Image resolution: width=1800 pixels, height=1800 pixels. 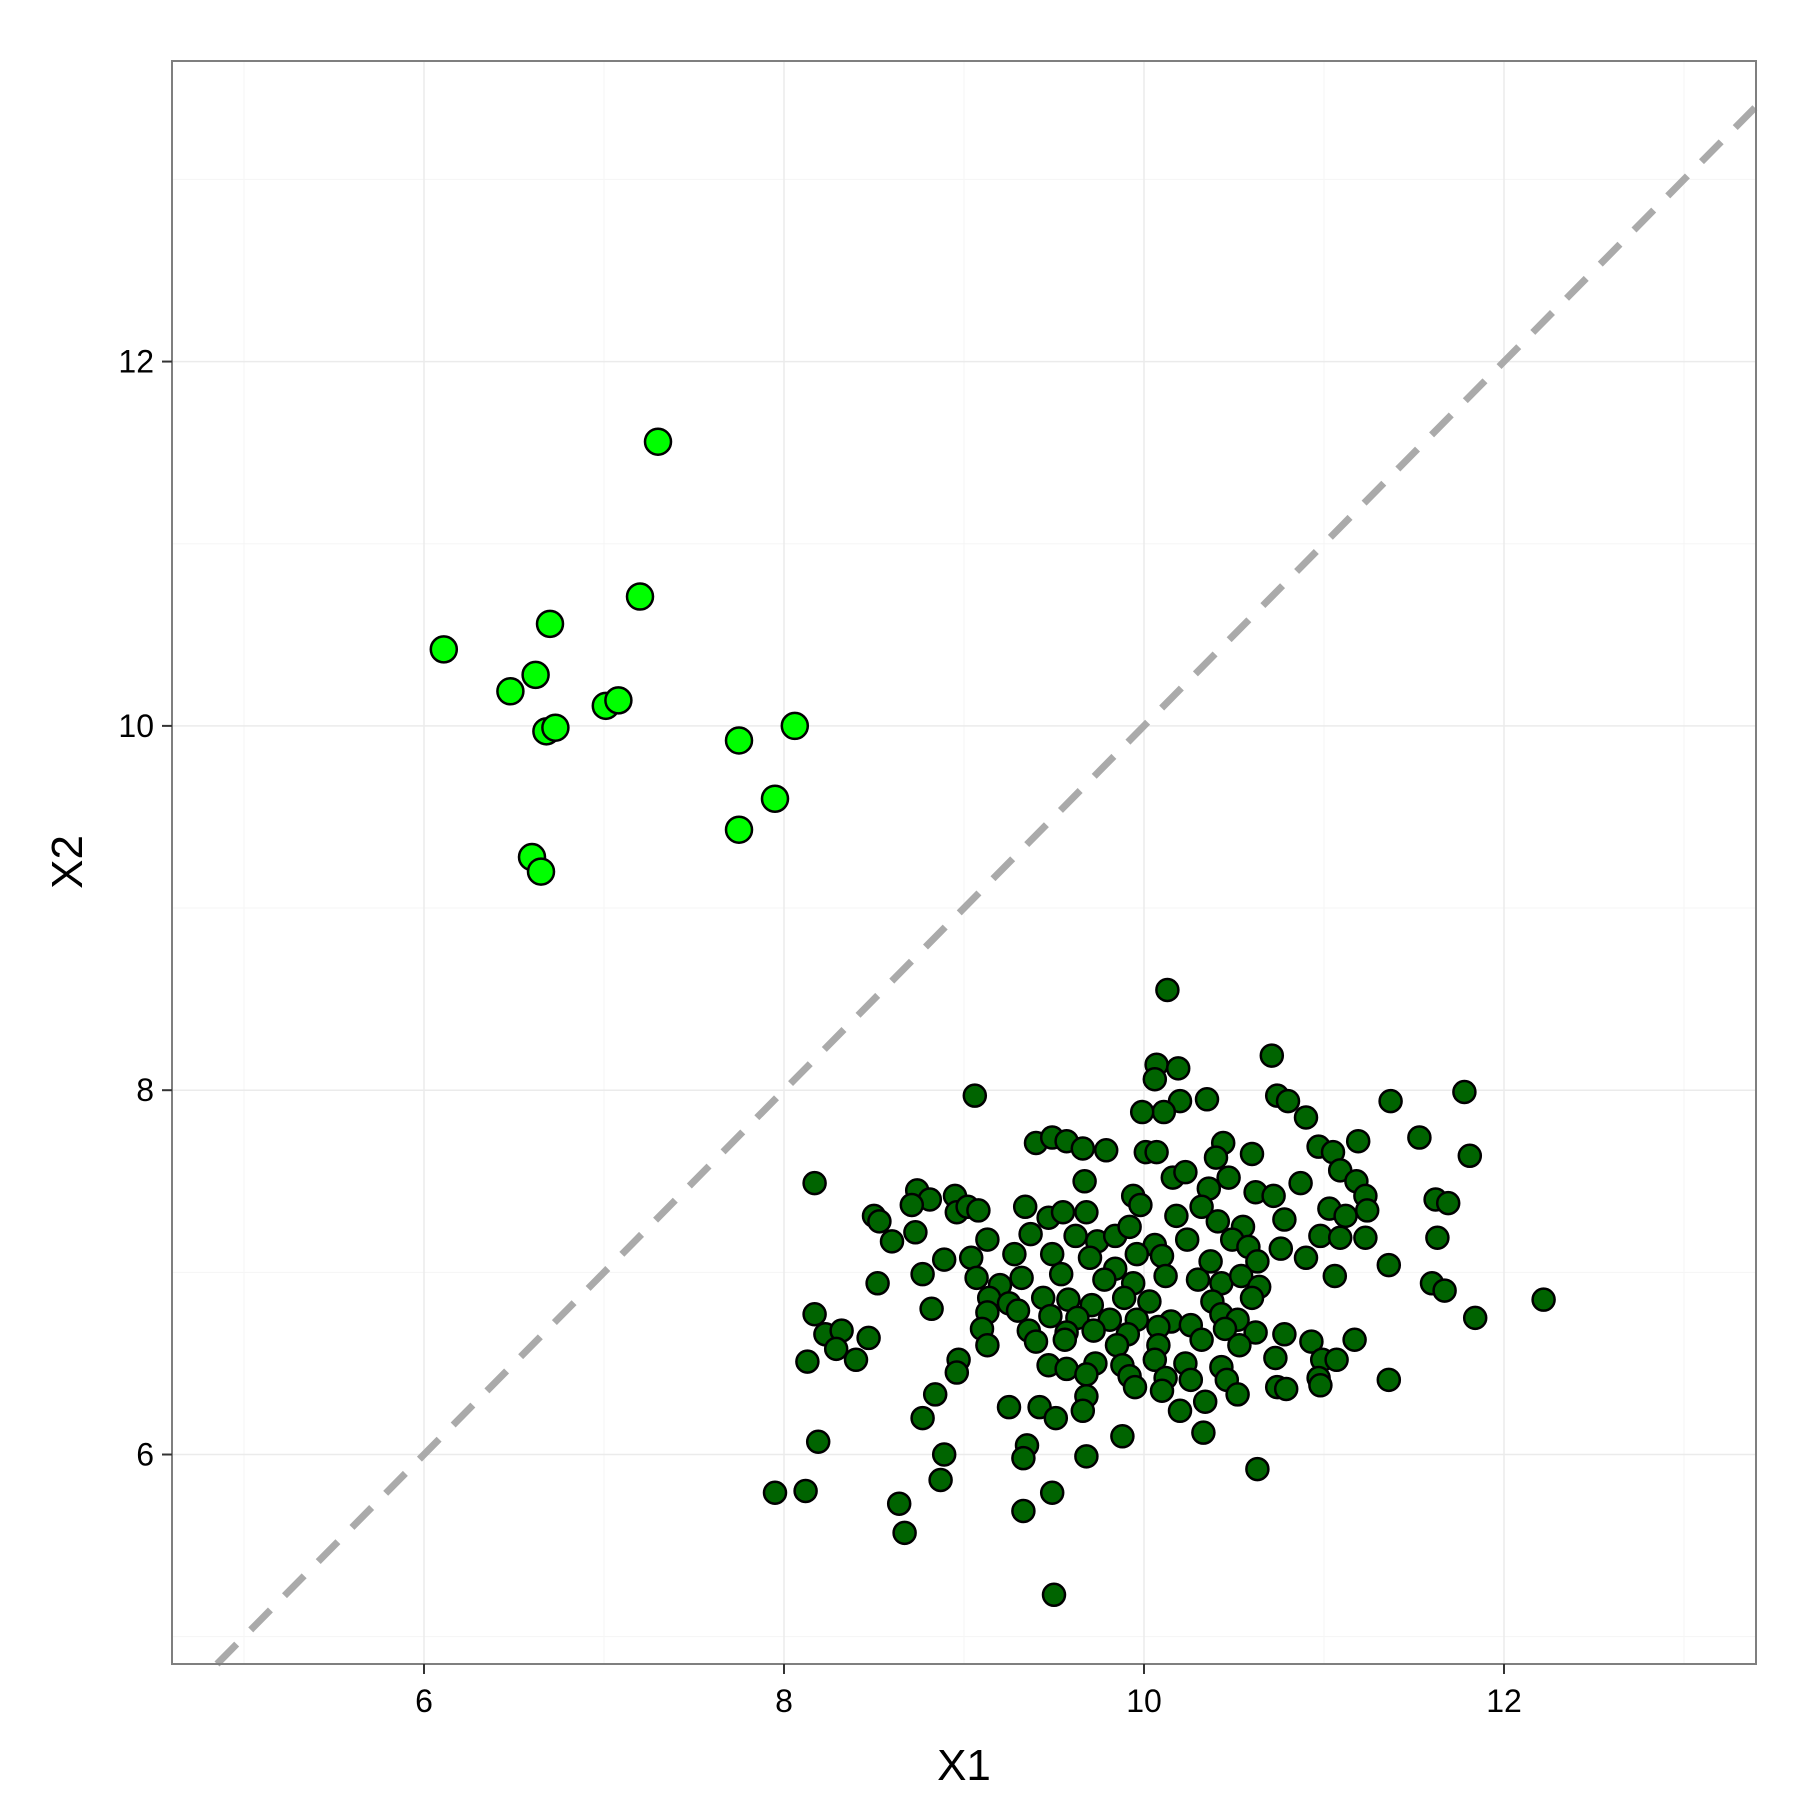 I want to click on y-tick-label: 12, so click(x=136, y=362).